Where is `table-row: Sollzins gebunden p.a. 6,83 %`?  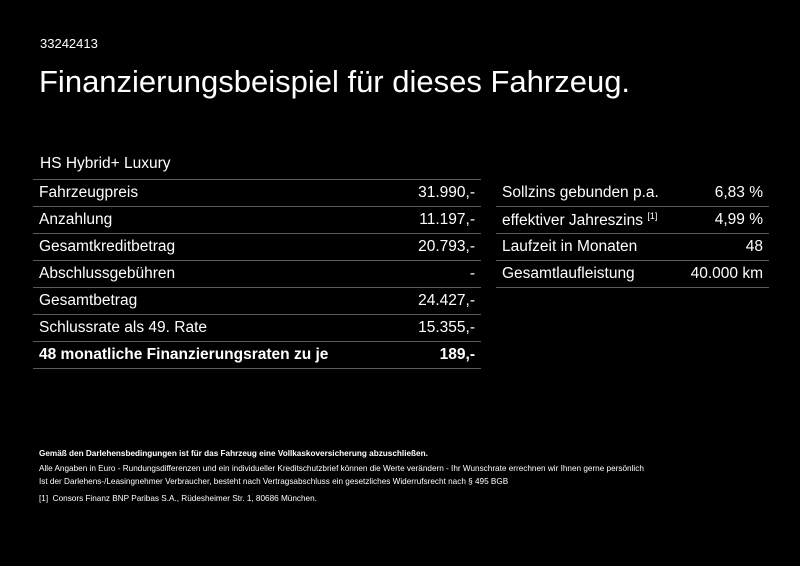 table-row: Sollzins gebunden p.a. 6,83 % is located at coordinates (632, 193).